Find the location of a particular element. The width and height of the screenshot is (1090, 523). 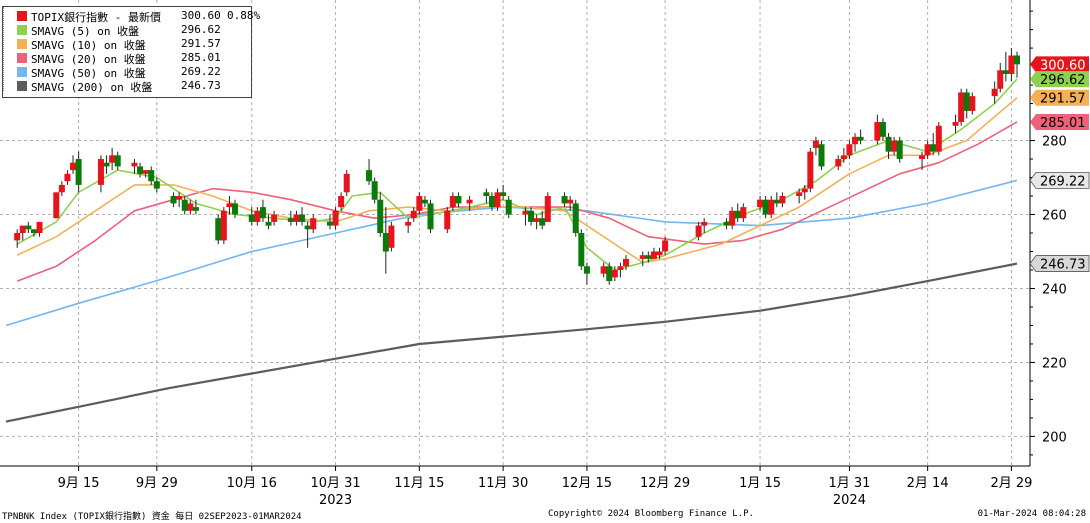

legend-value-sma20: 285.01 is located at coordinates (201, 57).